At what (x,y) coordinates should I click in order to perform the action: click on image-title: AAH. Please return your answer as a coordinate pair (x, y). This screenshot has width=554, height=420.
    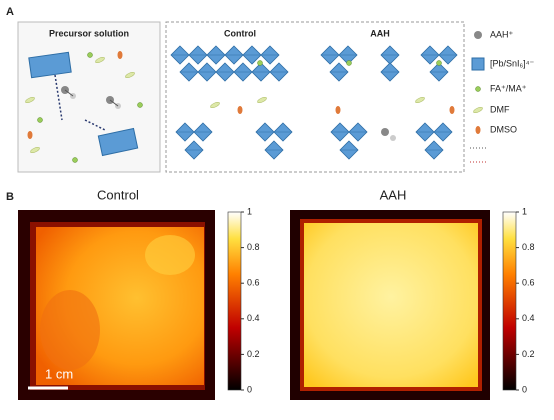
    Looking at the image, I should click on (393, 194).